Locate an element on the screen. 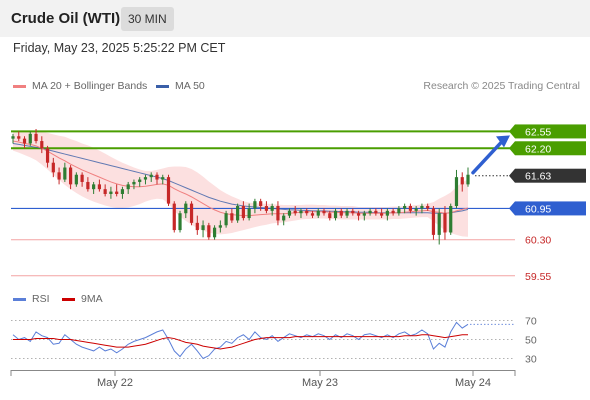 The height and width of the screenshot is (400, 590). level-tag-60.95 is located at coordinates (550, 208).